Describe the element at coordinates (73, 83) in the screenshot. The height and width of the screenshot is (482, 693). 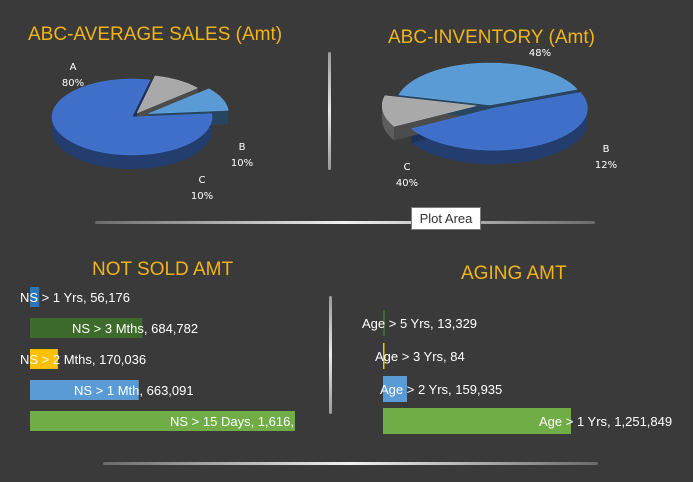
I see `pie1-percent-a: 80%` at that location.